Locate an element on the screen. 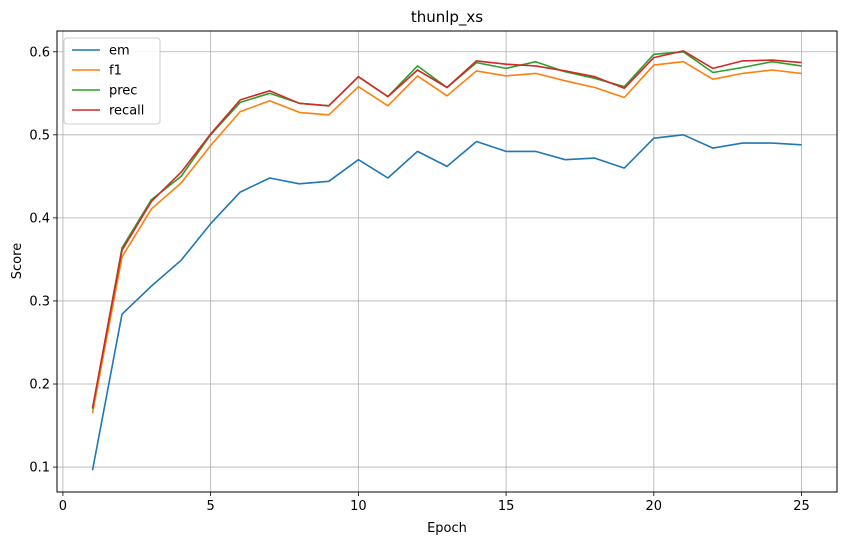  y-tick-label: 0.5 is located at coordinates (39, 135).